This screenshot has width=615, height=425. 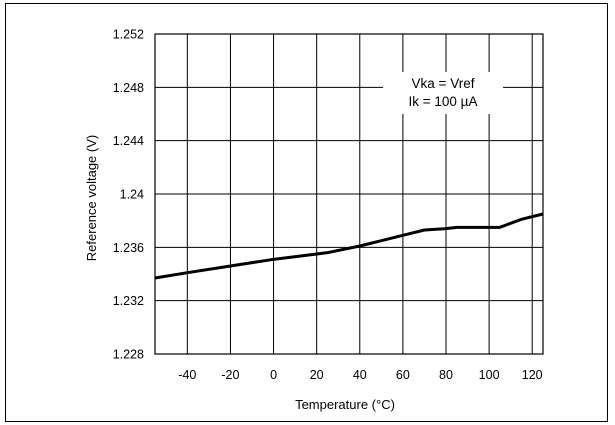 What do you see at coordinates (128, 248) in the screenshot?
I see `y-tick-label: 1.236` at bounding box center [128, 248].